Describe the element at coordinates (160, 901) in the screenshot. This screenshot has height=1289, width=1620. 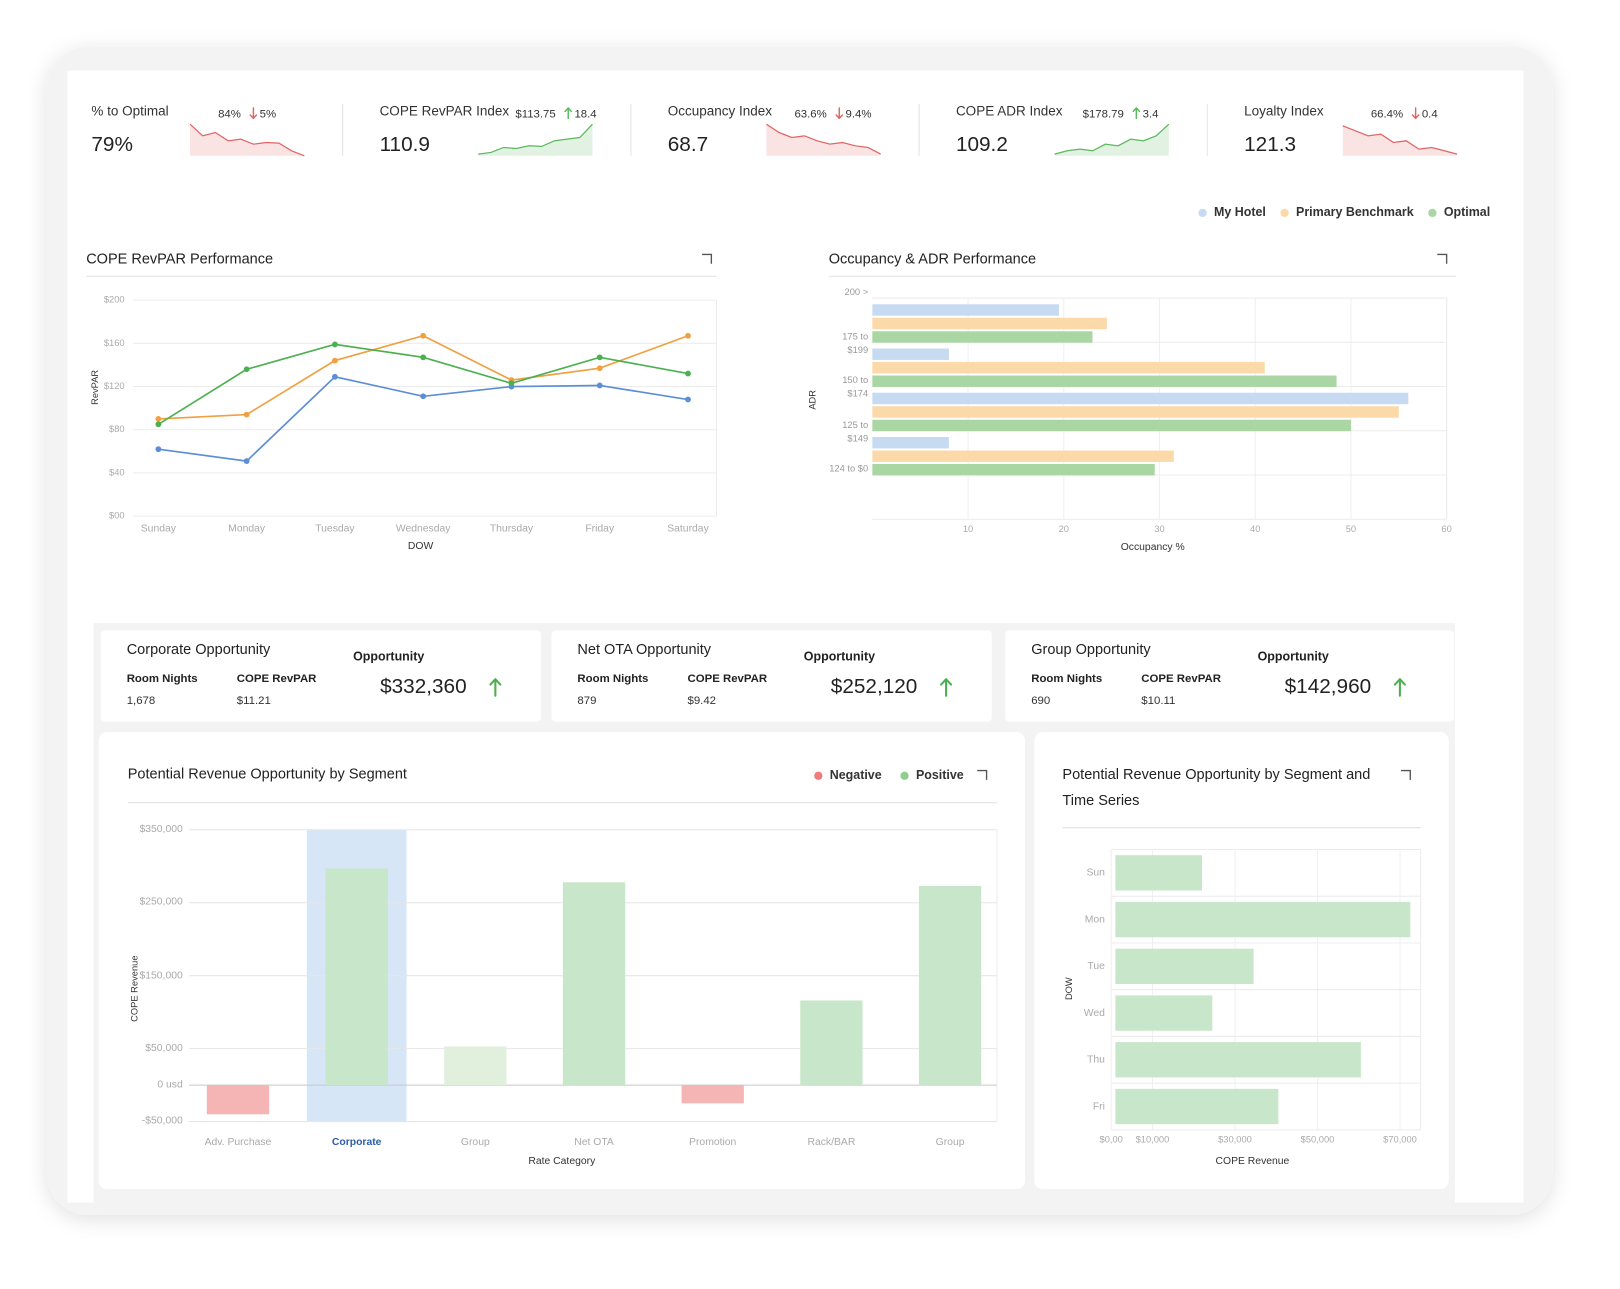
I see `y-tick-label-box: $250,000` at that location.